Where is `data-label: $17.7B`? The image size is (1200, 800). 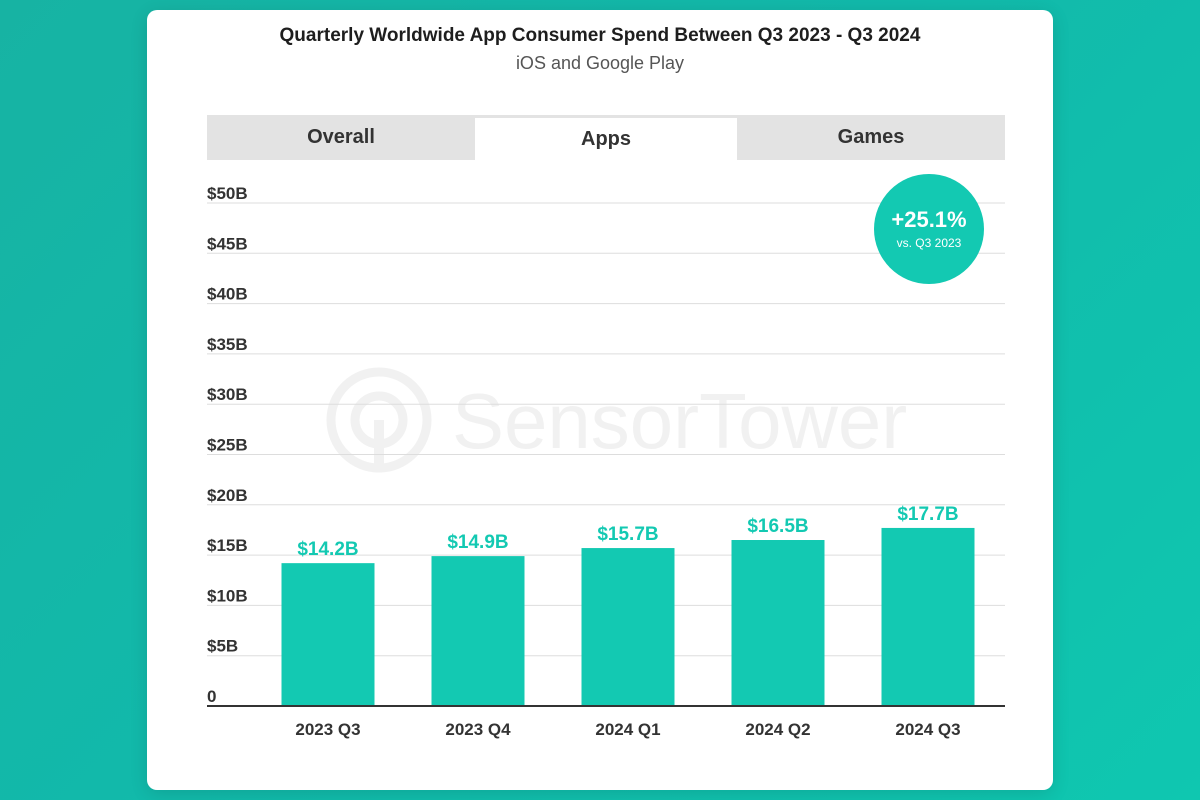 data-label: $17.7B is located at coordinates (927, 514).